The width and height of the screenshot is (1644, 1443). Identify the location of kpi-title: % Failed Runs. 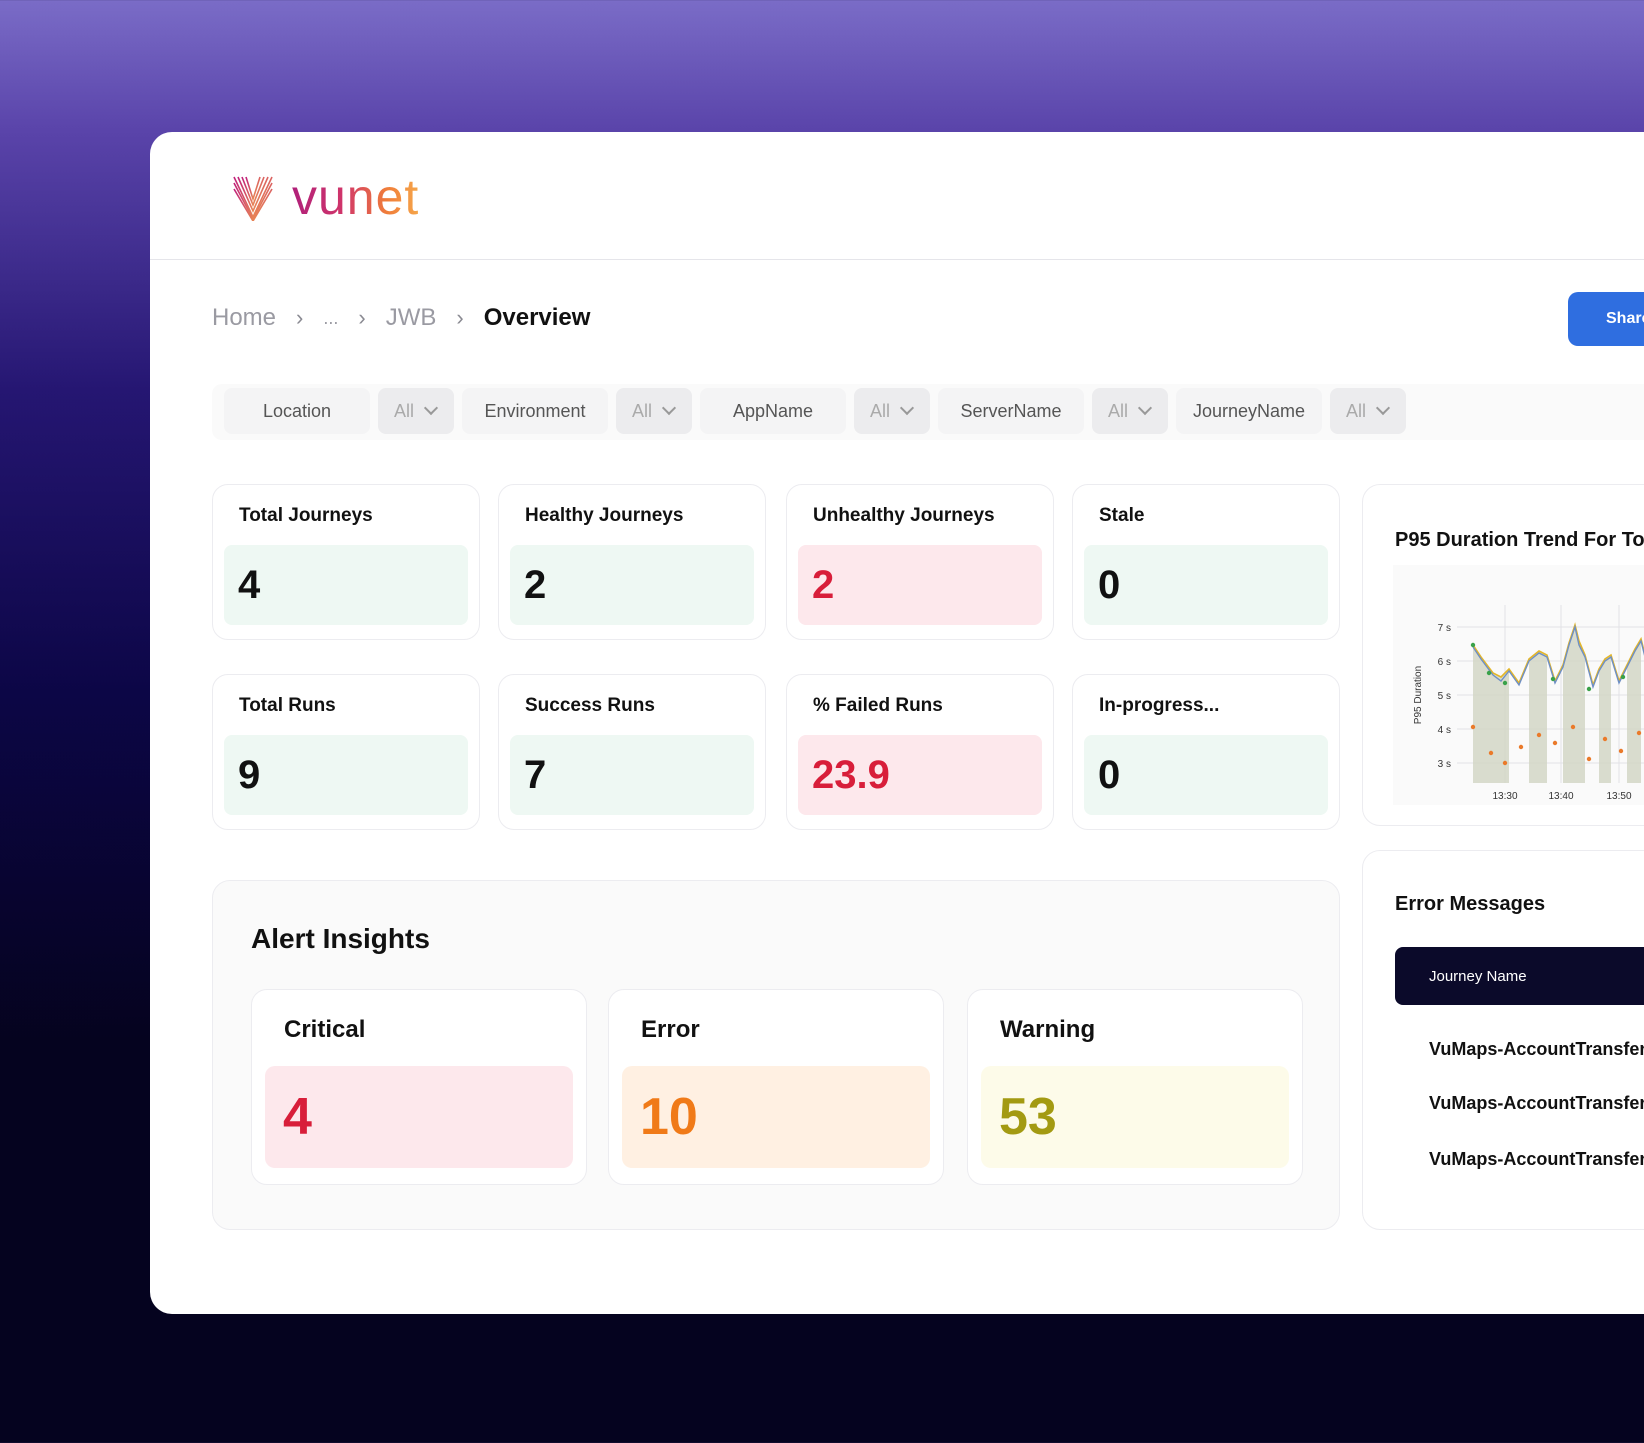
(878, 705).